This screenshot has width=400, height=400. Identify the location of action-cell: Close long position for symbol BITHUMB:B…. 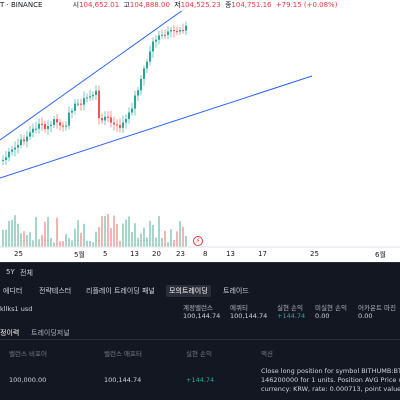
(330, 380).